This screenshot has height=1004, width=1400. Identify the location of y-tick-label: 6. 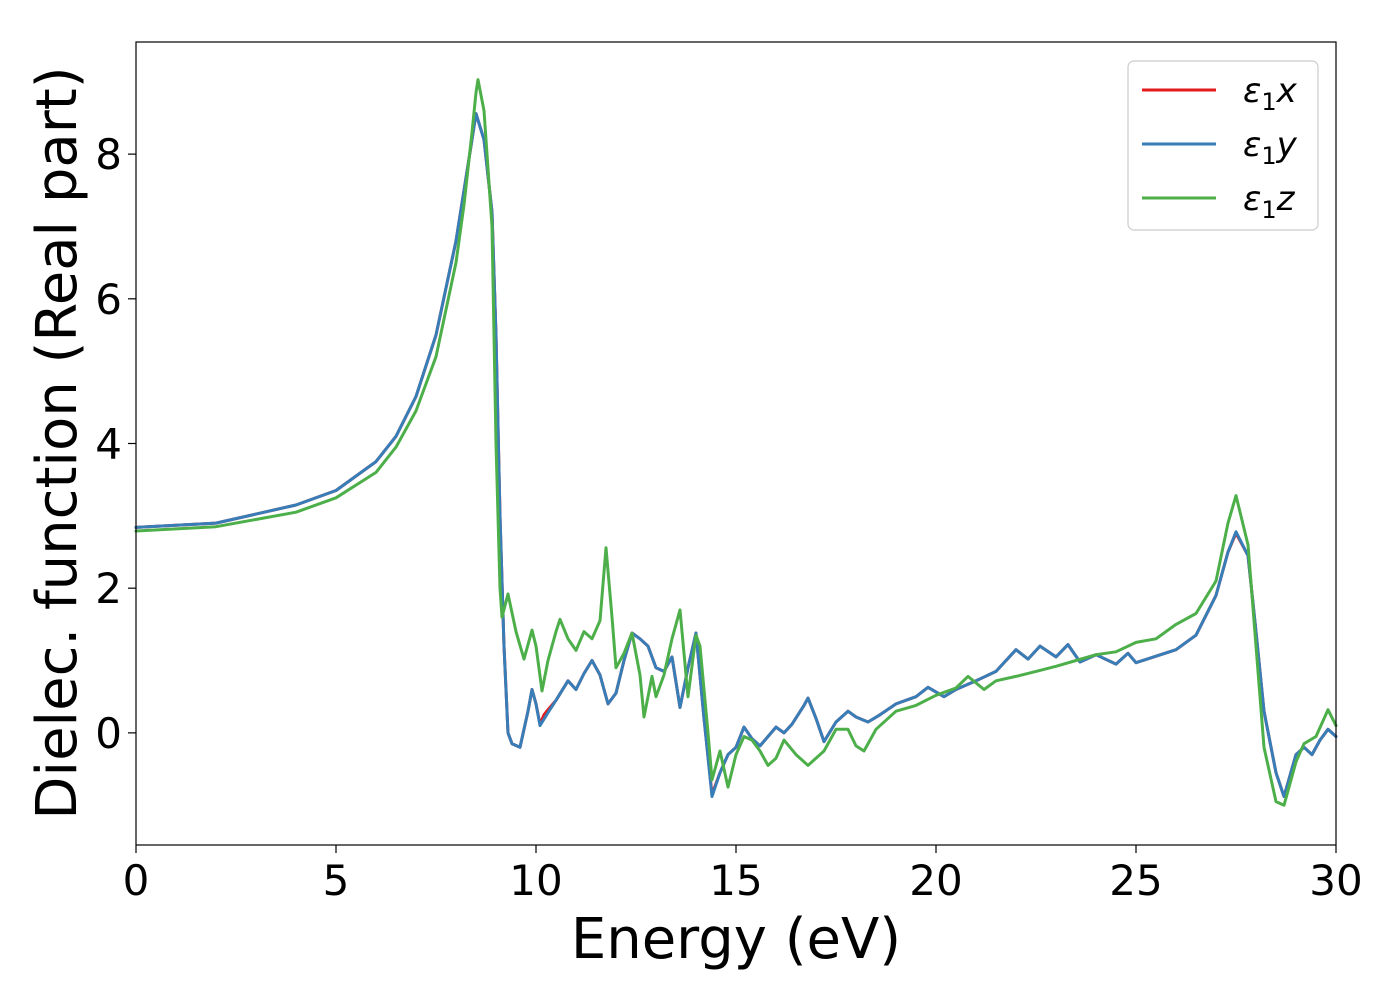
(108, 299).